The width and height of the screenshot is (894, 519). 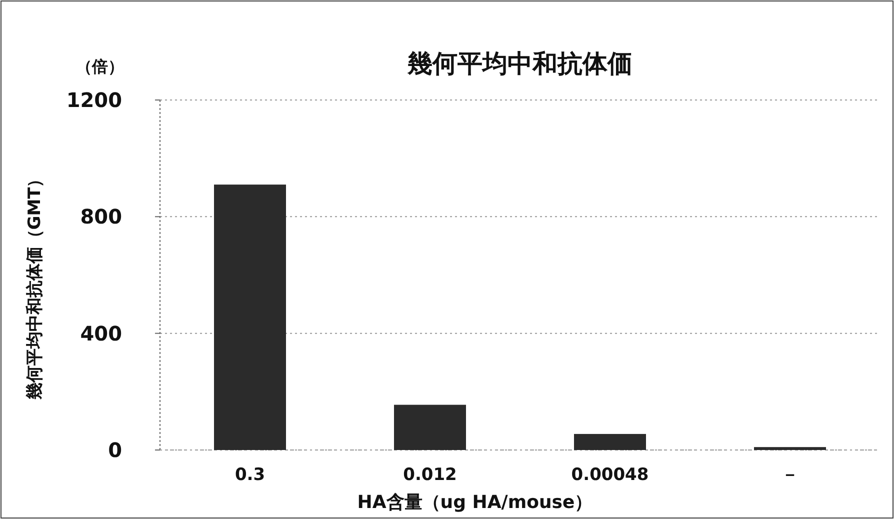 What do you see at coordinates (610, 475) in the screenshot?
I see `x-tick-label: 0.00048` at bounding box center [610, 475].